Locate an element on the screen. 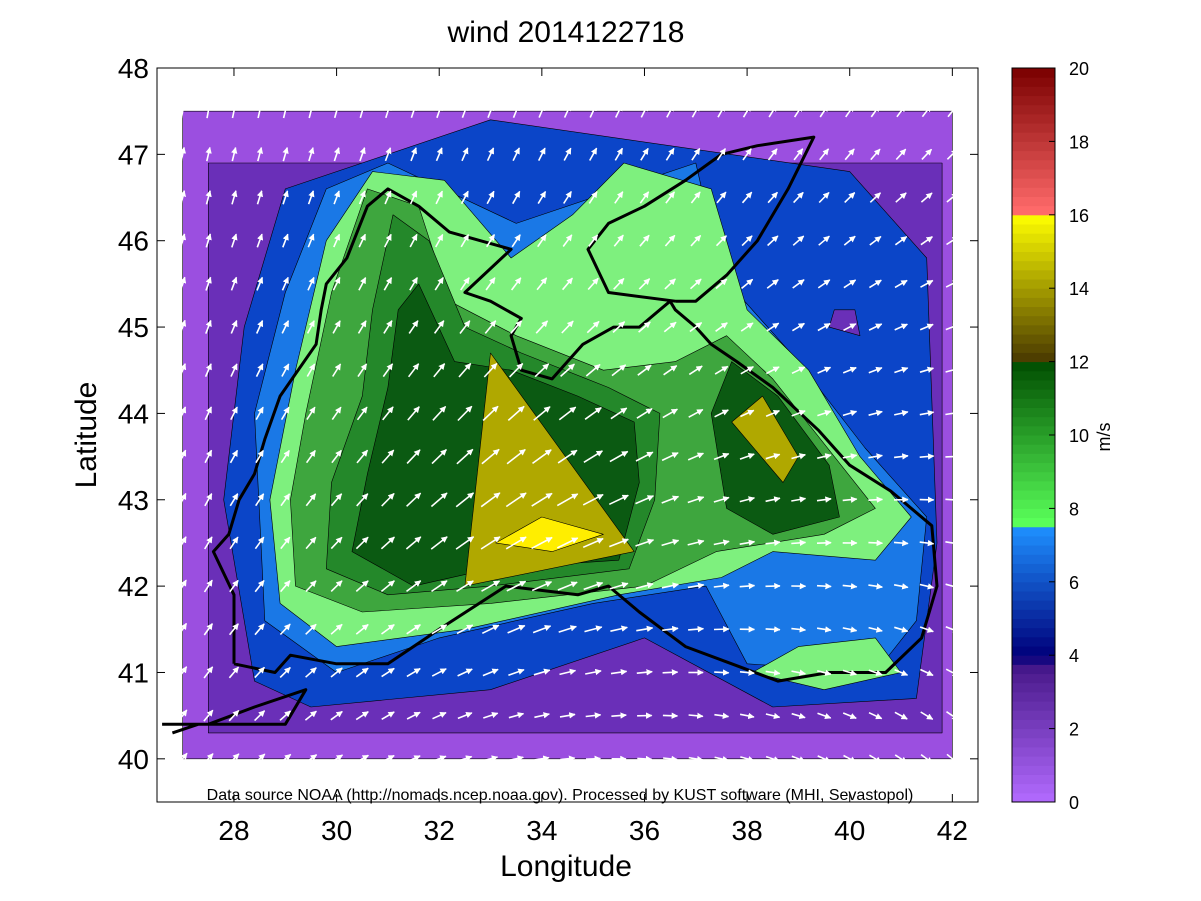 This screenshot has height=901, width=1201. colorbar-tick-label: 14 is located at coordinates (1079, 289).